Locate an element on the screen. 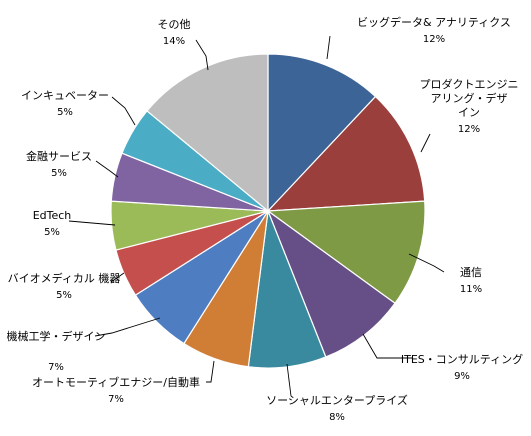 The height and width of the screenshot is (436, 531). slice-label: アリング・デザ is located at coordinates (469, 98).